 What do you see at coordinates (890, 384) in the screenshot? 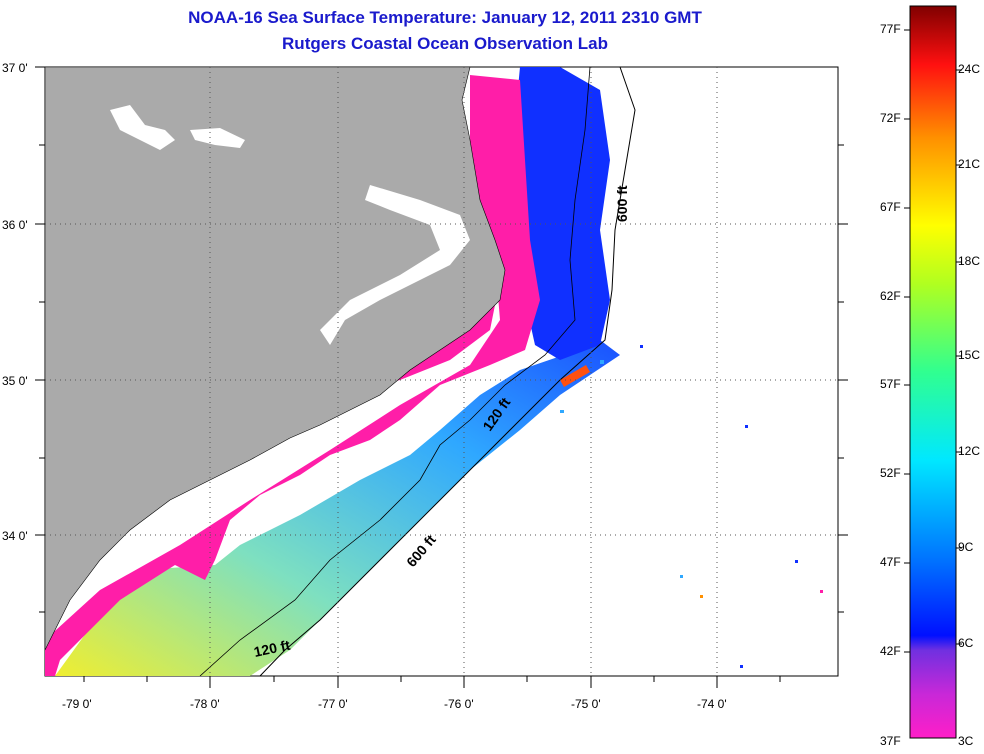
I see `colorbar-f-57: 57F` at bounding box center [890, 384].